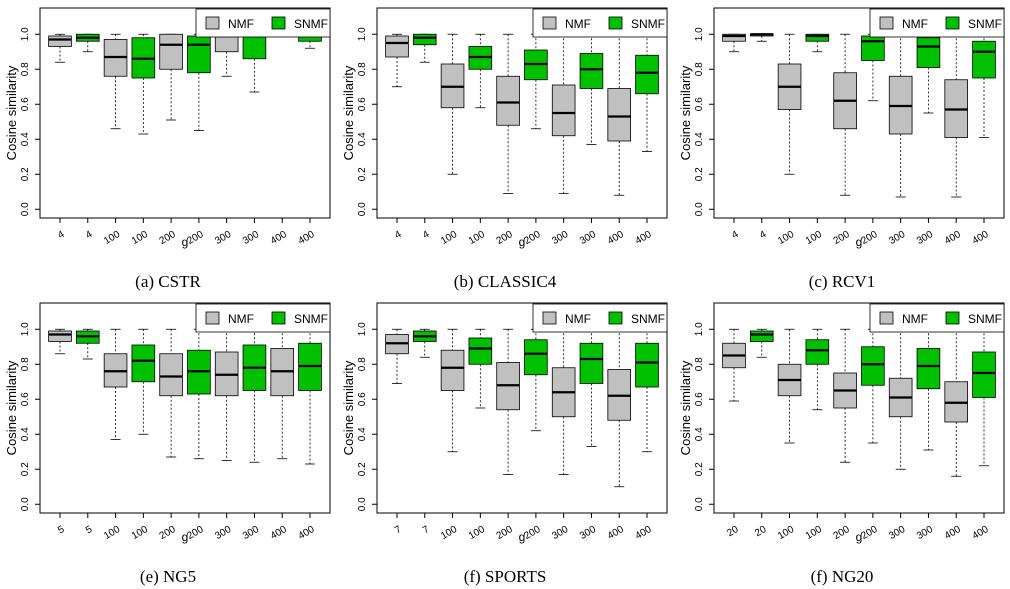 The height and width of the screenshot is (589, 1010). What do you see at coordinates (505, 281) in the screenshot?
I see `panel-caption: (b) CLASSIC4` at bounding box center [505, 281].